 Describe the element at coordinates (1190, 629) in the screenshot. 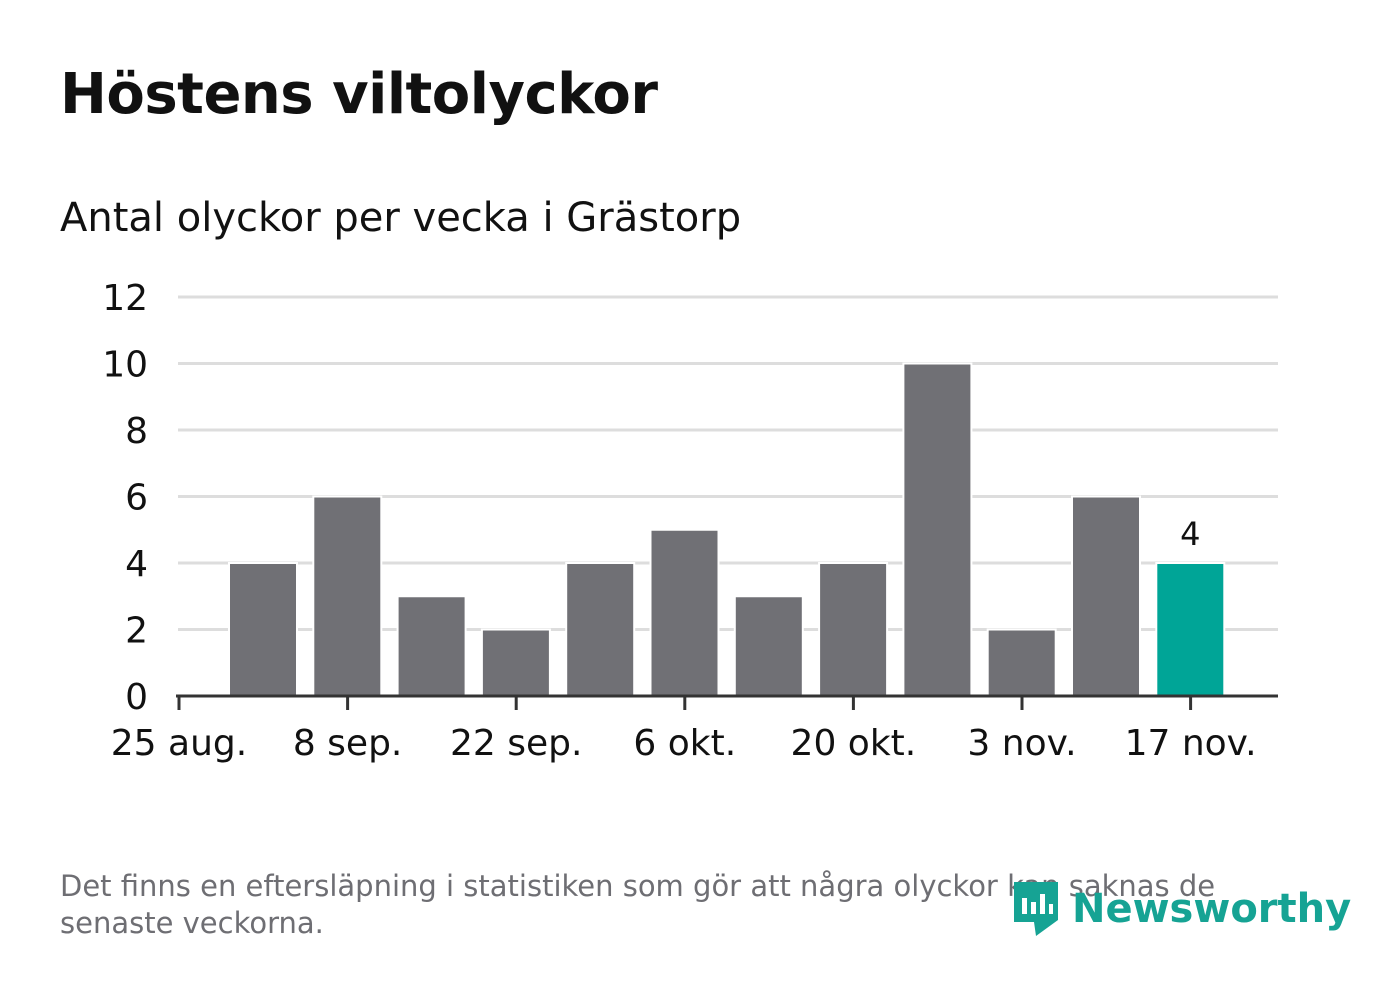

I see `bar-highlight` at that location.